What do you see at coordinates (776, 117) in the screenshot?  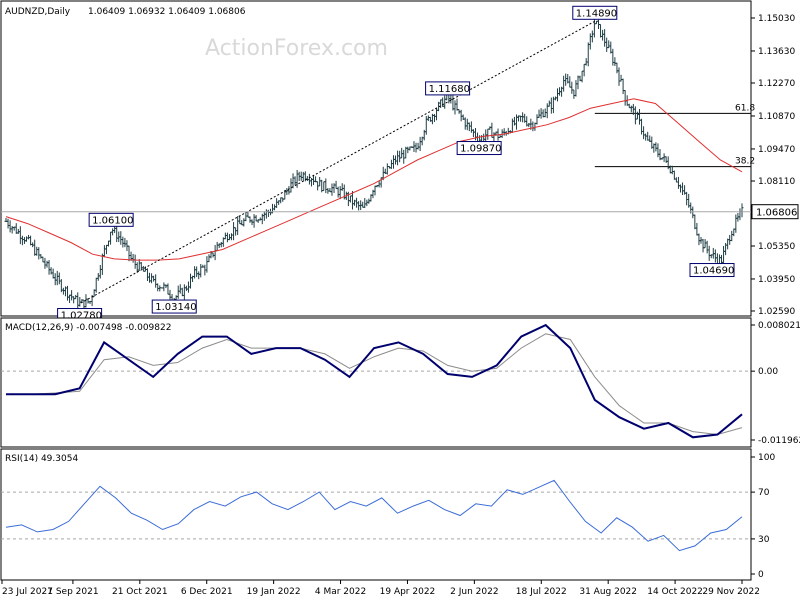 I see `price-tick-label: 1.10870` at bounding box center [776, 117].